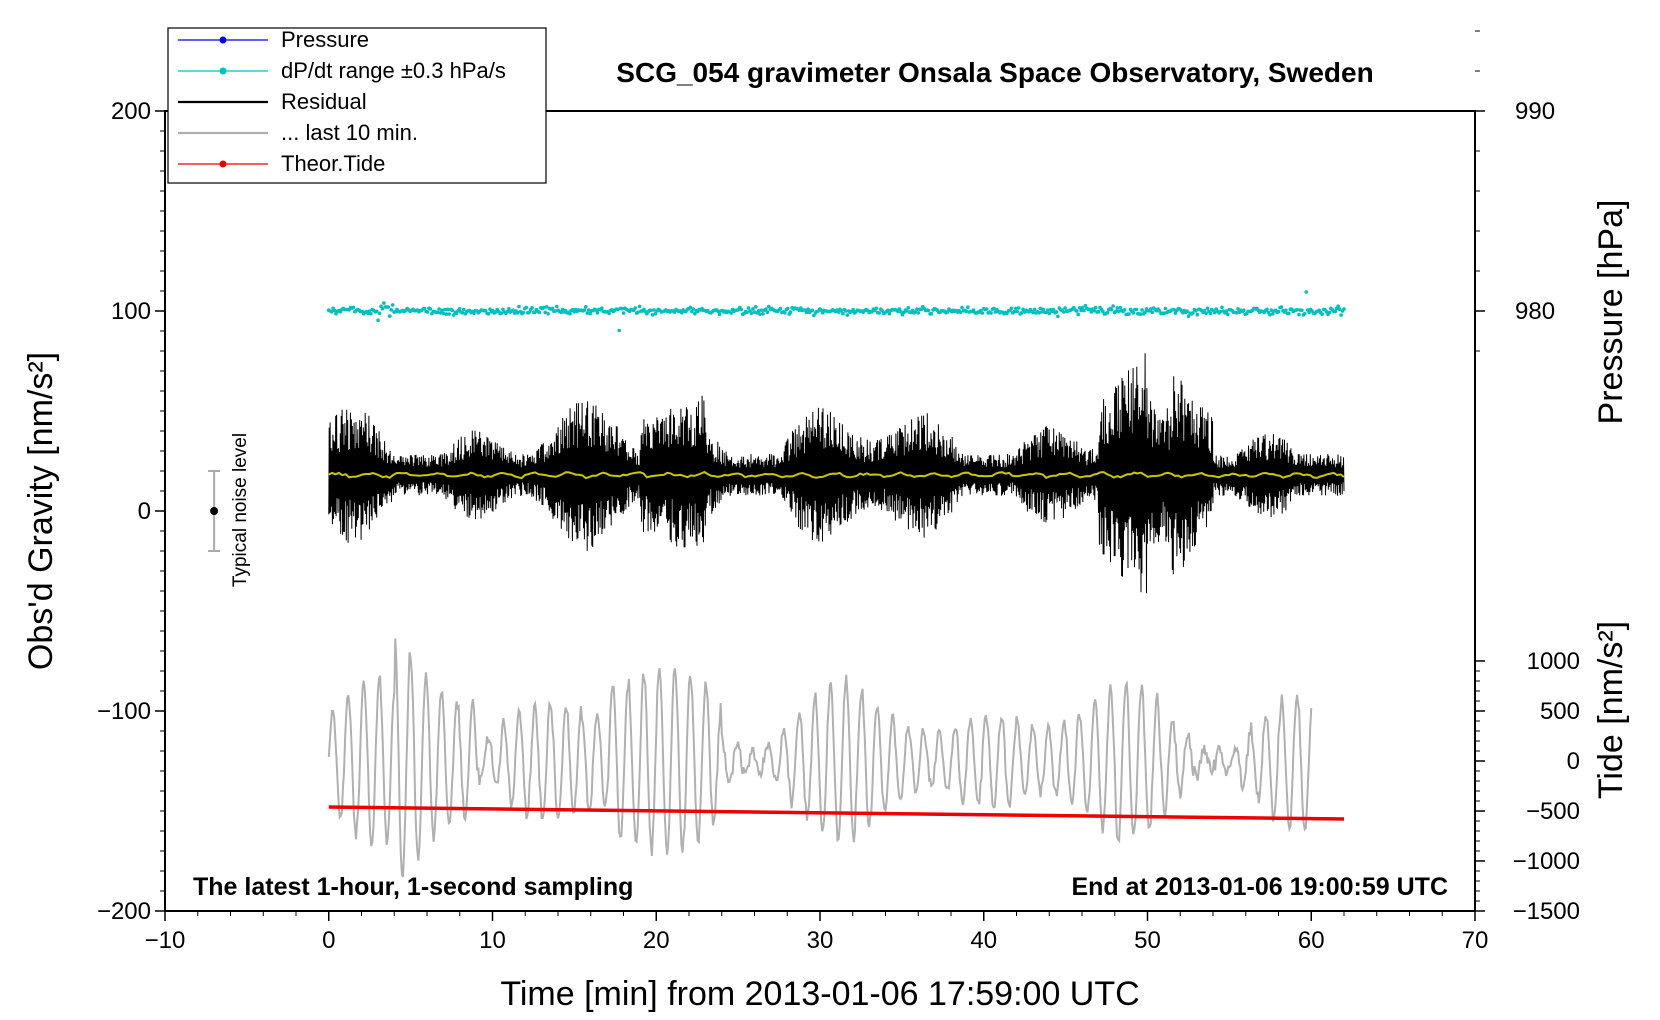  Describe the element at coordinates (393, 70) in the screenshot. I see `legend-label: dP/dt range ±0.3 hPa/s` at that location.